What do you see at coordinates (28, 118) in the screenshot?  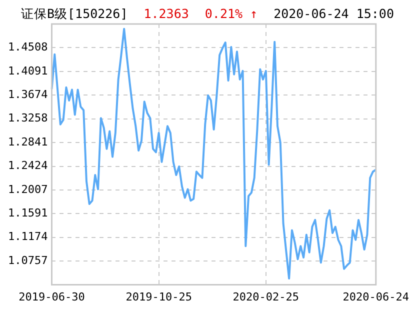 I see `y-tick-label: 1.3258` at bounding box center [28, 118].